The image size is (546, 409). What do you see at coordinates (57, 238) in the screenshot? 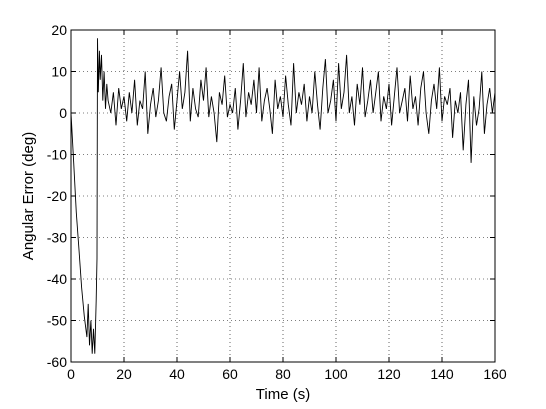
I see `y-tick-label: -30` at bounding box center [57, 238].